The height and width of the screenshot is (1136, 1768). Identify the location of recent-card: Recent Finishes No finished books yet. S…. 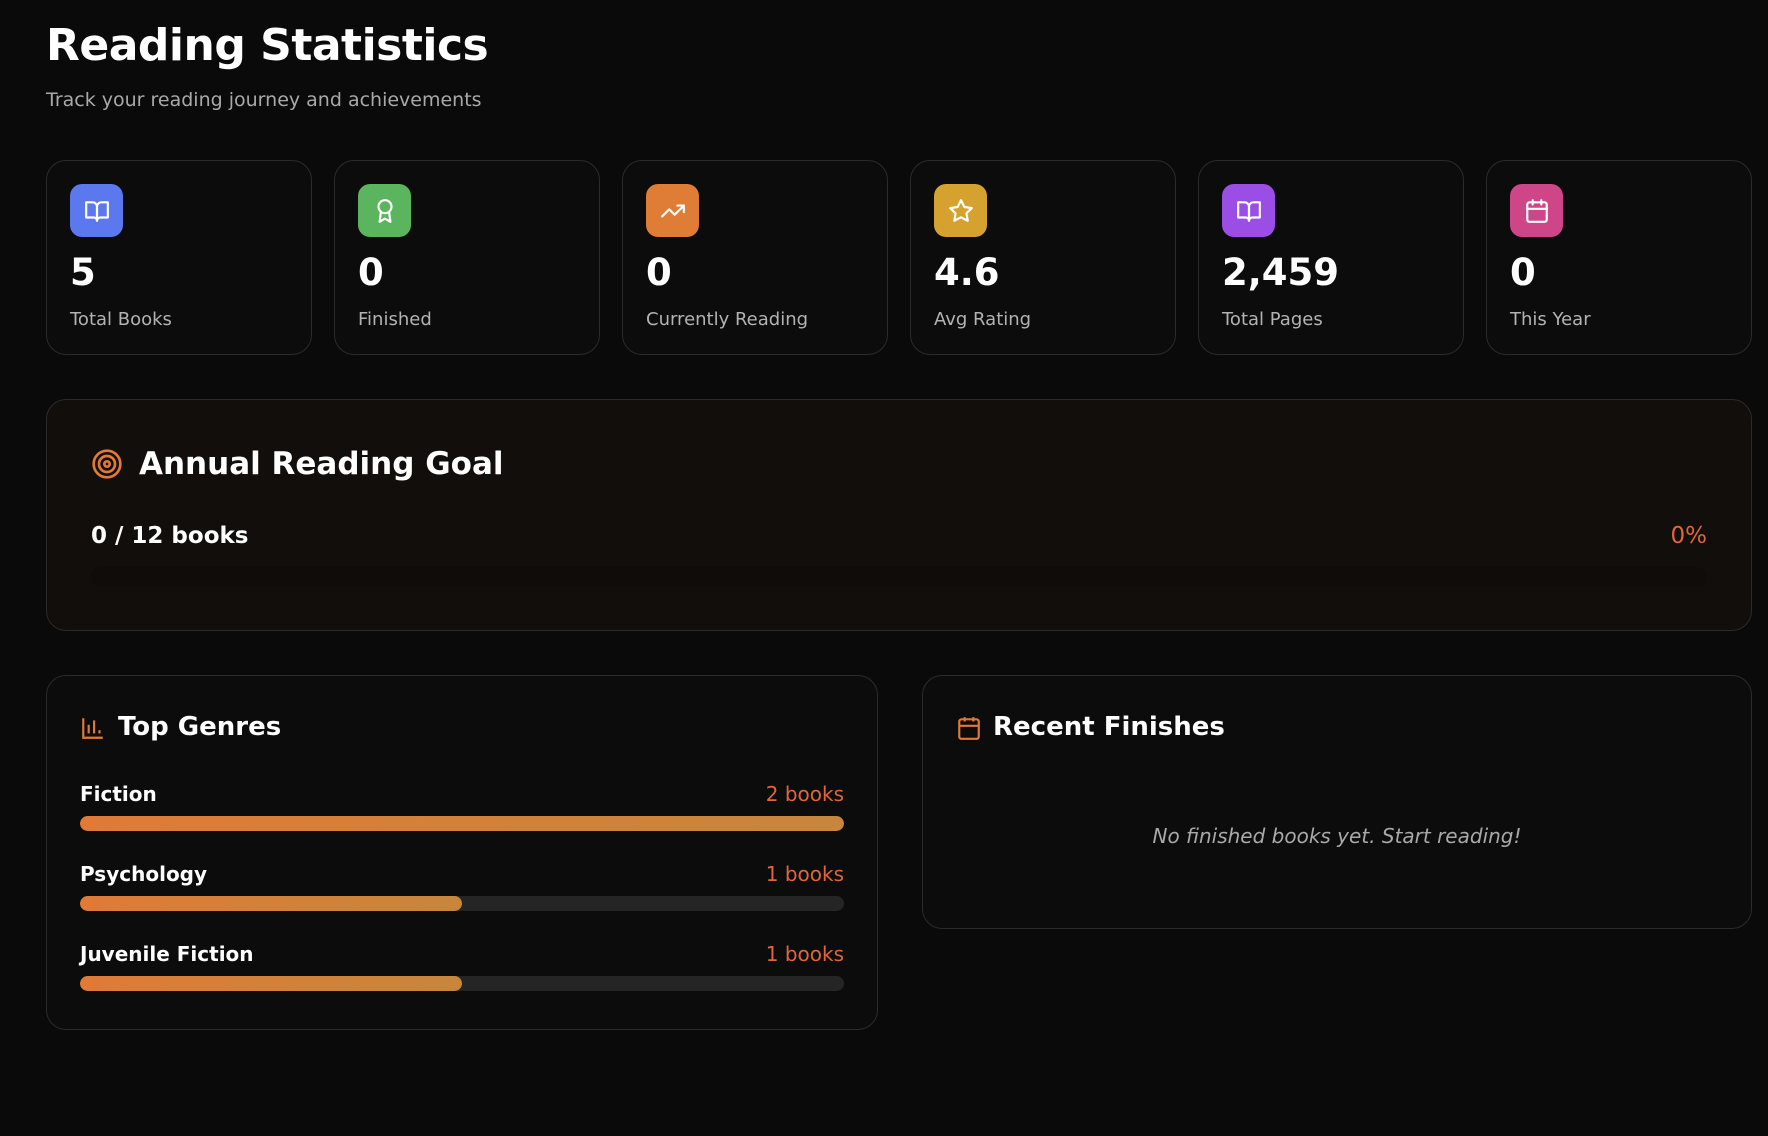
(1337, 802).